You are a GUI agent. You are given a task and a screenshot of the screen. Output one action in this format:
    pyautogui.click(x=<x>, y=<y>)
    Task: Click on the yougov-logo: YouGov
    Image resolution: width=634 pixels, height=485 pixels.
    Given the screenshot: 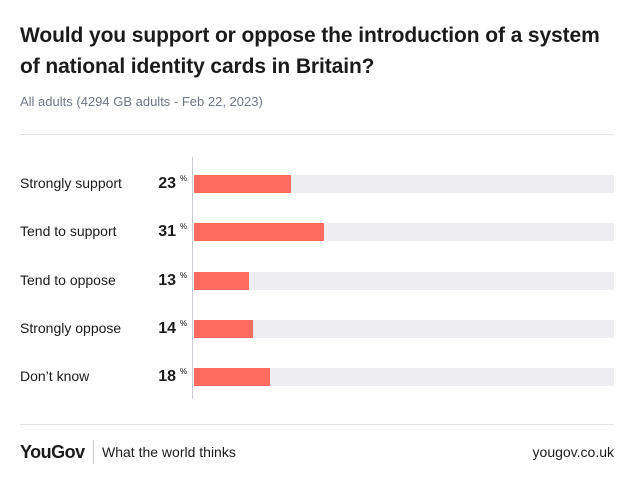 What is the action you would take?
    pyautogui.click(x=52, y=452)
    